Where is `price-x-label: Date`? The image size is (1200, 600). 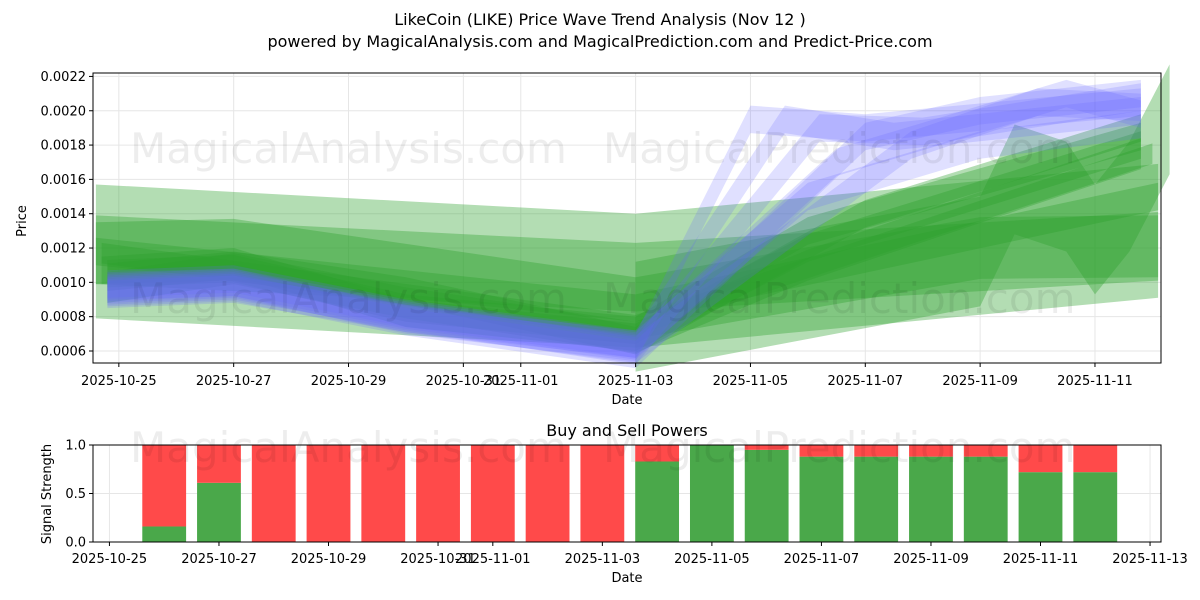
price-x-label: Date is located at coordinates (626, 400).